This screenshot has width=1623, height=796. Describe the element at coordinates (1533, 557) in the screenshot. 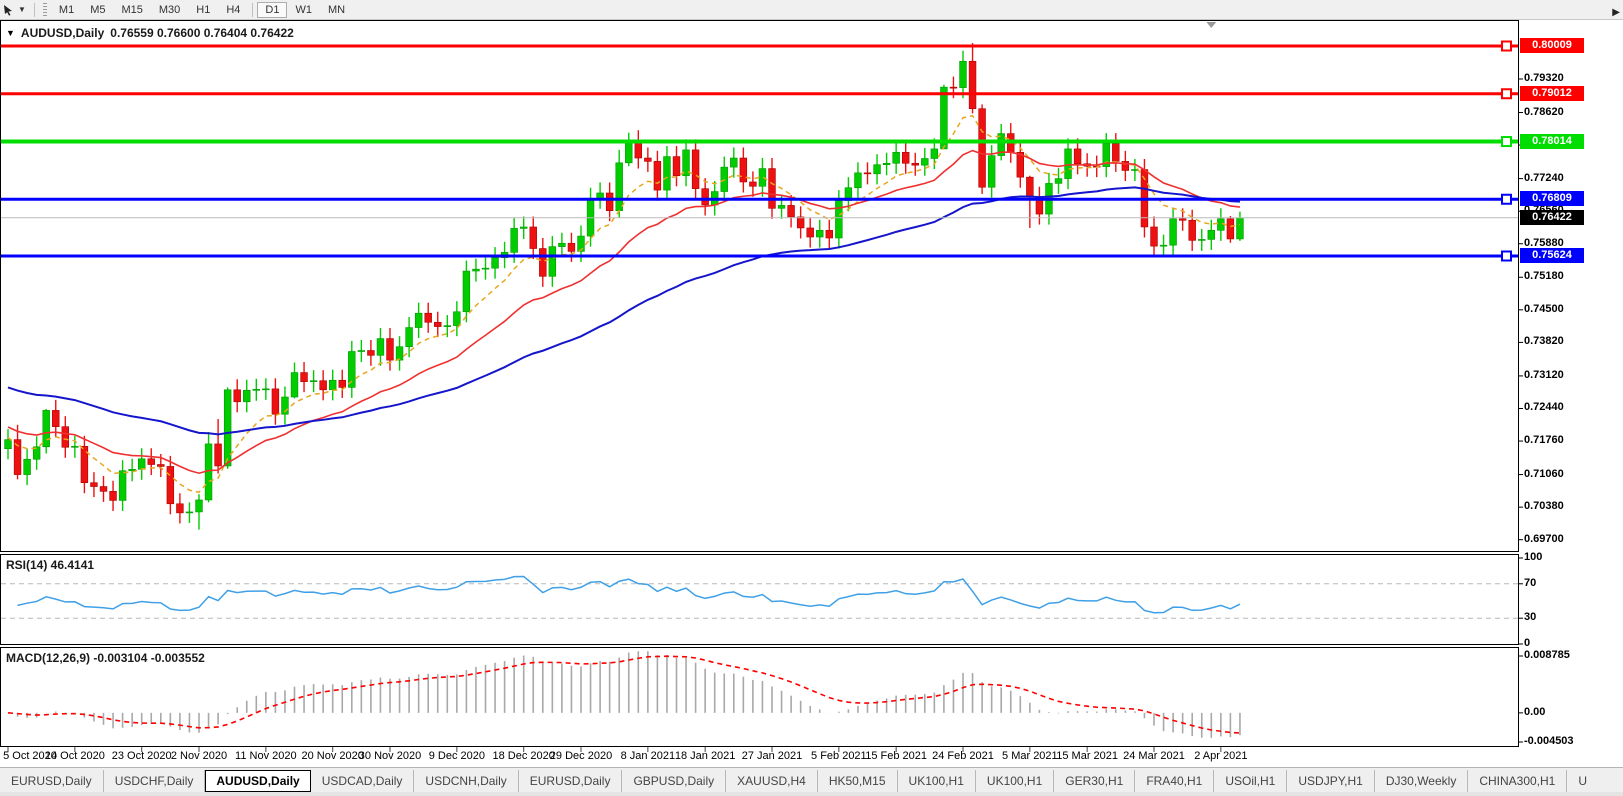

I see `rsi-axis-label: 100` at that location.